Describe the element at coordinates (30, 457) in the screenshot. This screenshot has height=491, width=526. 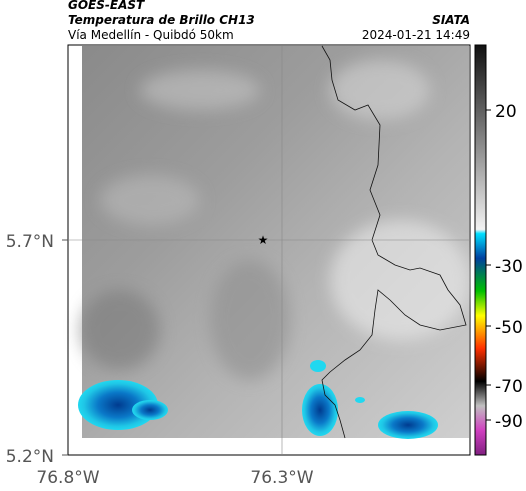
I see `lat-label: 5.2°N` at that location.